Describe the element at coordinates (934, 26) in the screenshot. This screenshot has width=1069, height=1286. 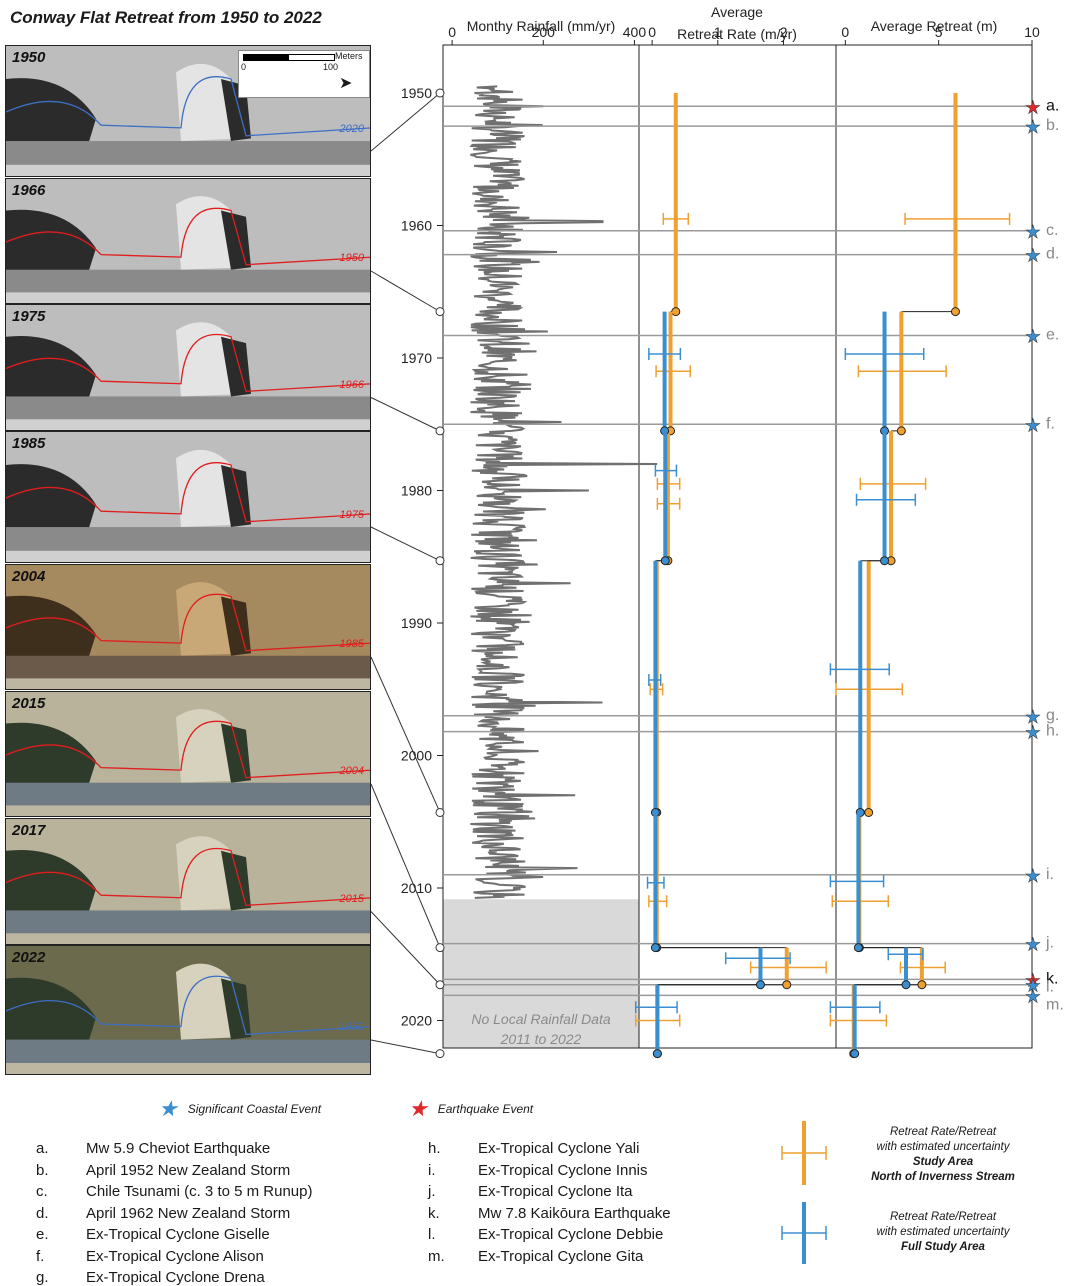
I see `retreat-axis-title: Average Retreat (m)` at that location.